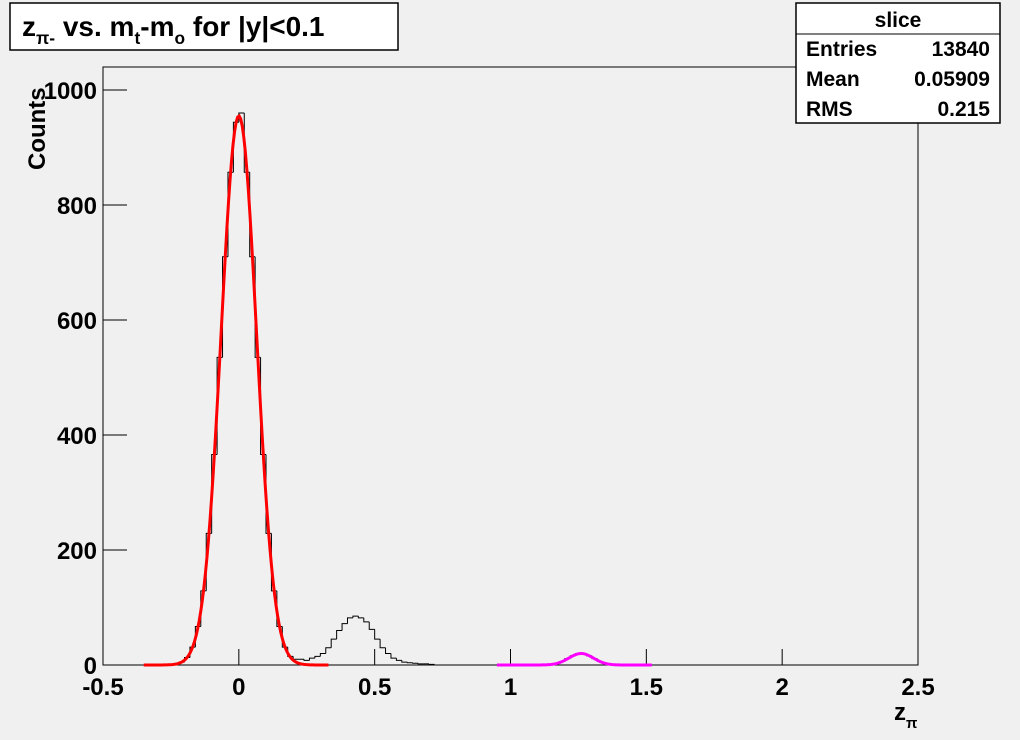 The width and height of the screenshot is (1020, 740). I want to click on text-part: vs. m, so click(94, 26).